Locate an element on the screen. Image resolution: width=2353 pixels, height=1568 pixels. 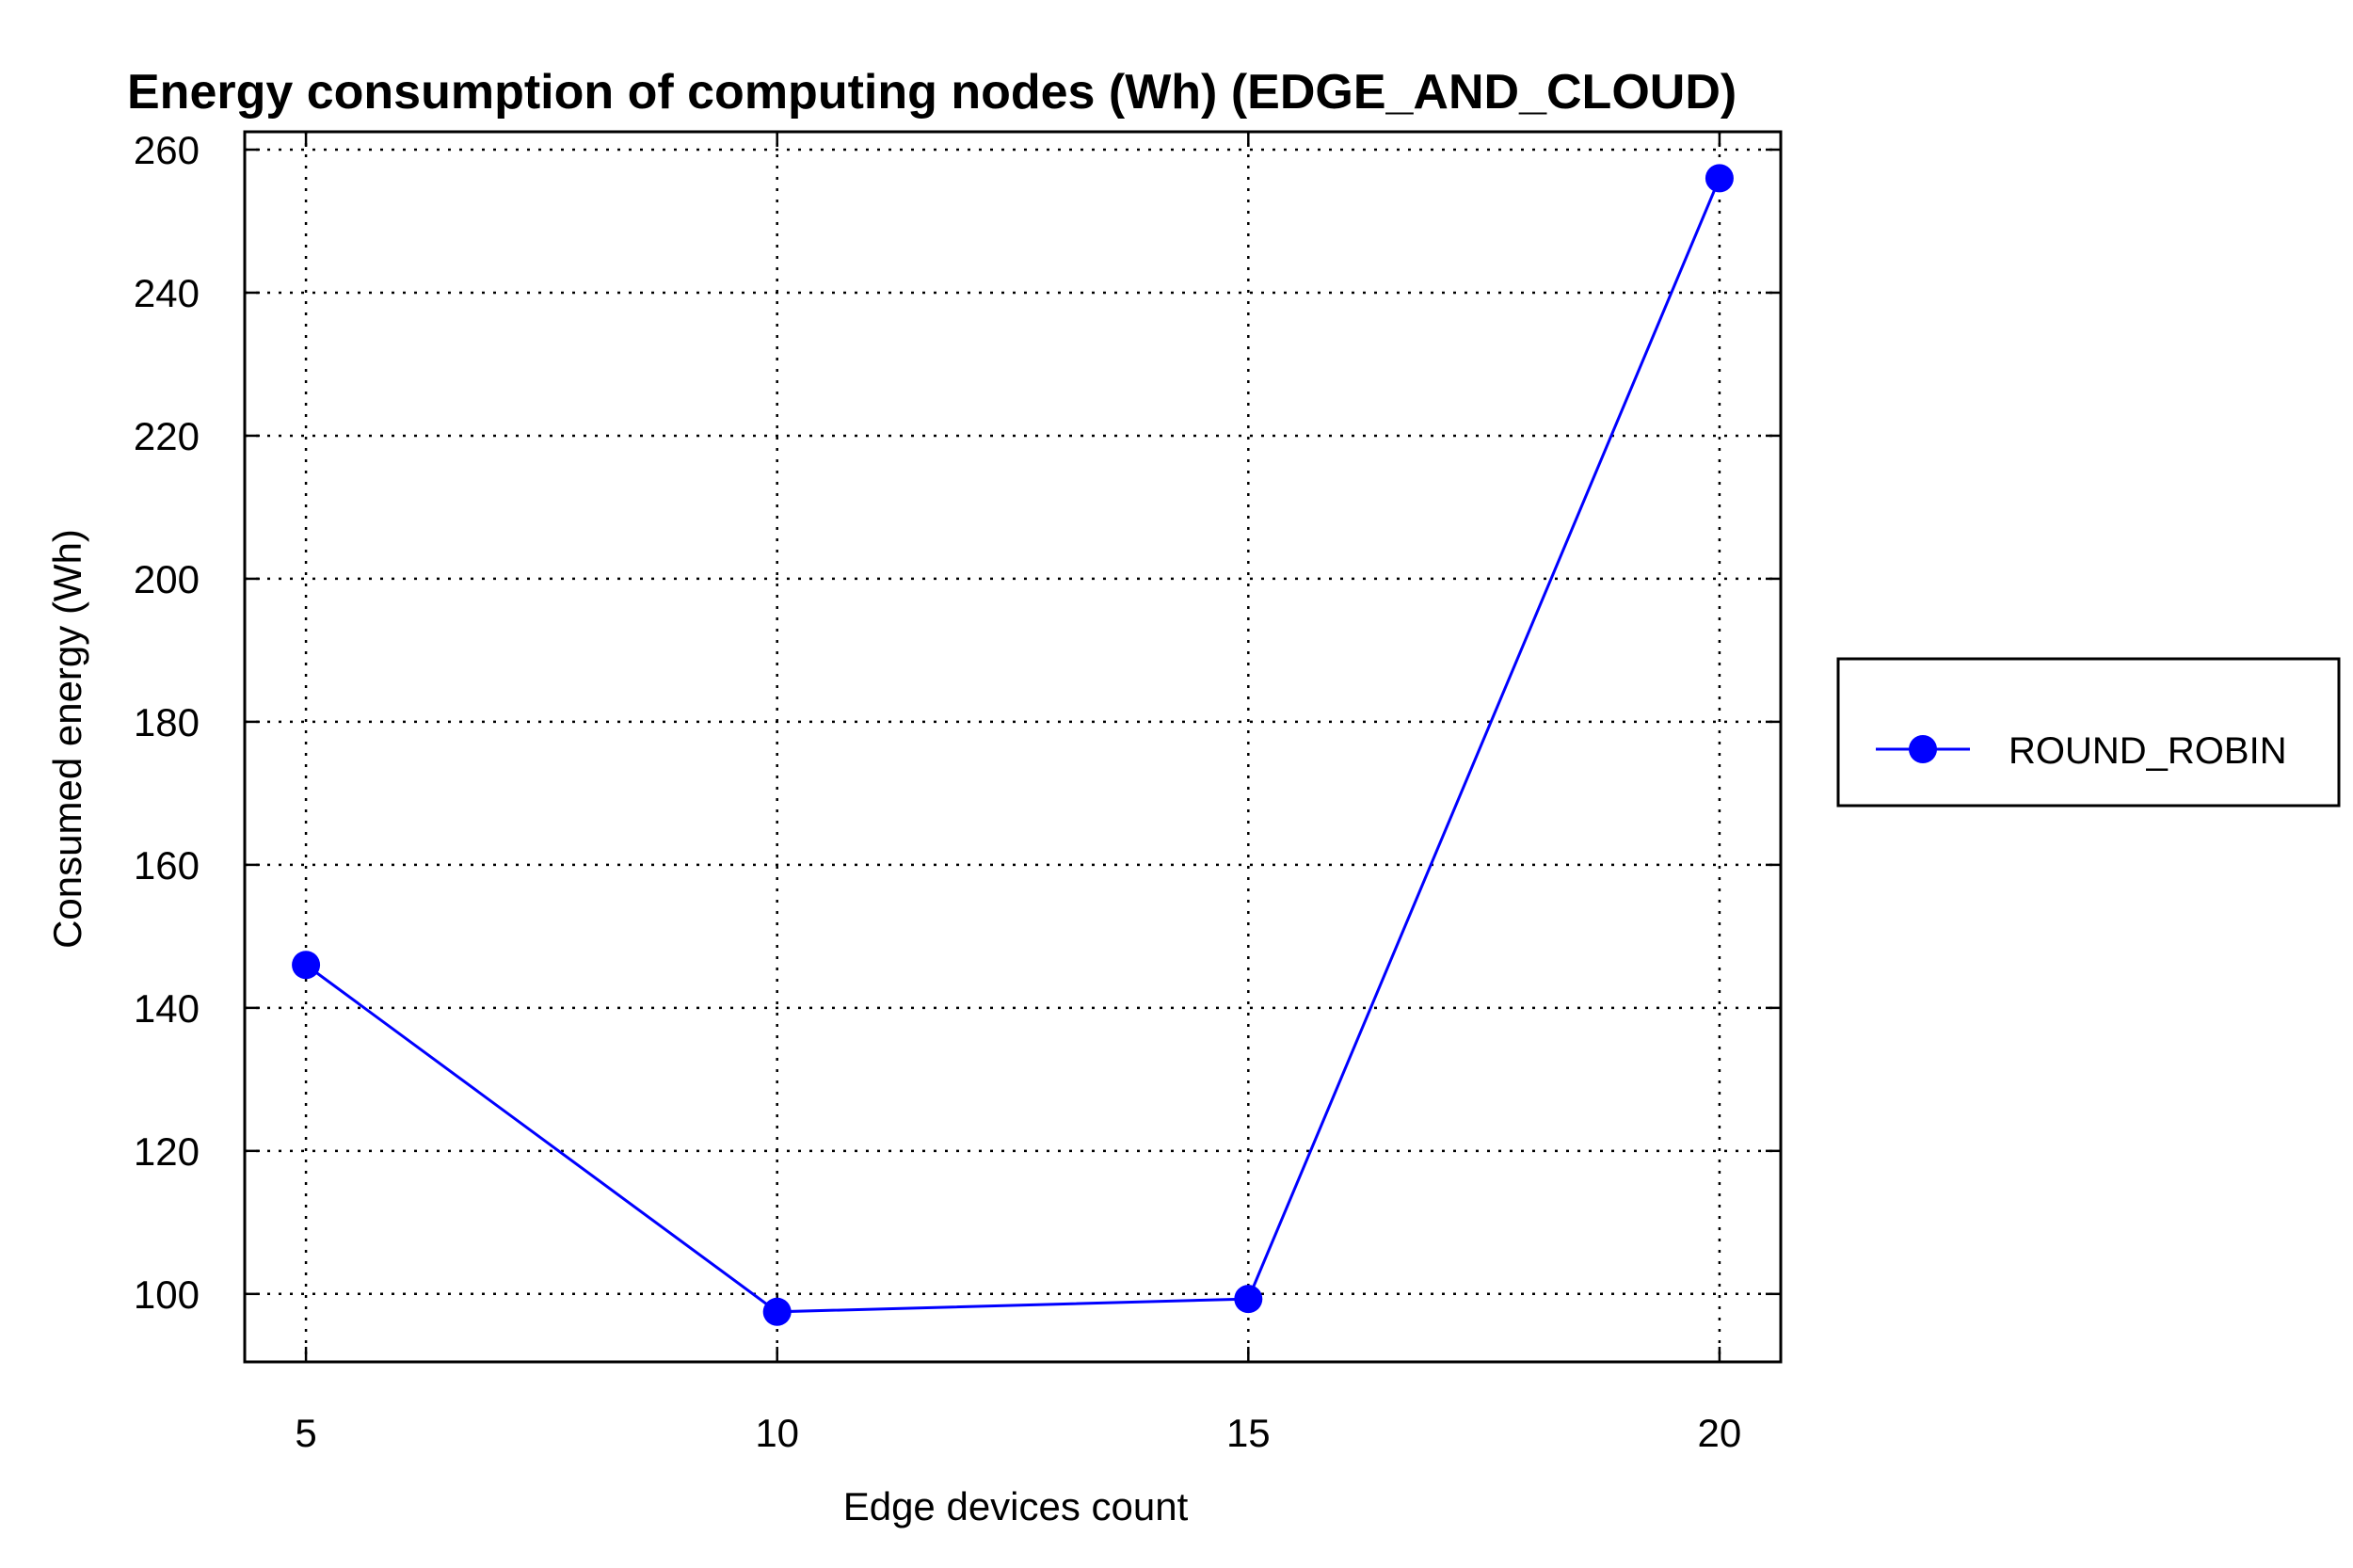
y-axis-label: Consumed energy (Wh) is located at coordinates (67, 739).